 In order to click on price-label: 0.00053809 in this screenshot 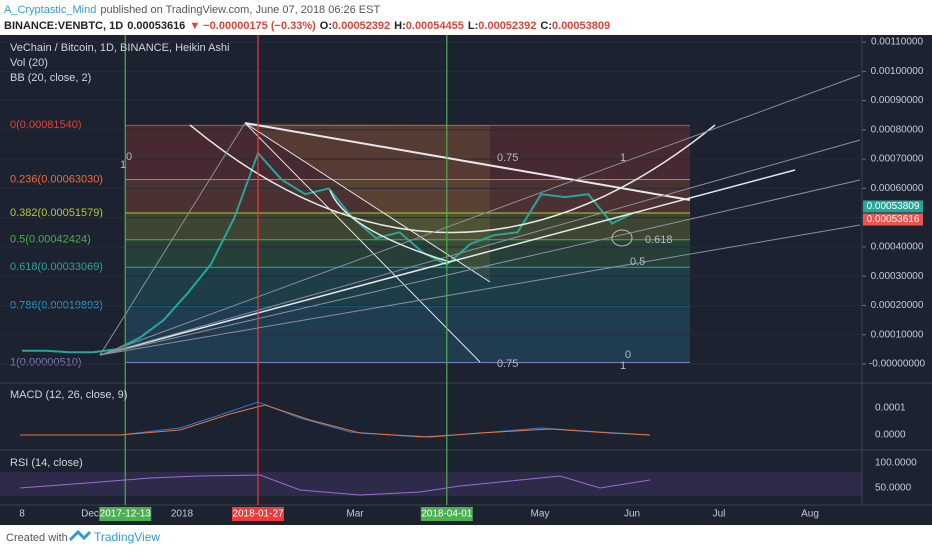, I will do `click(893, 206)`.